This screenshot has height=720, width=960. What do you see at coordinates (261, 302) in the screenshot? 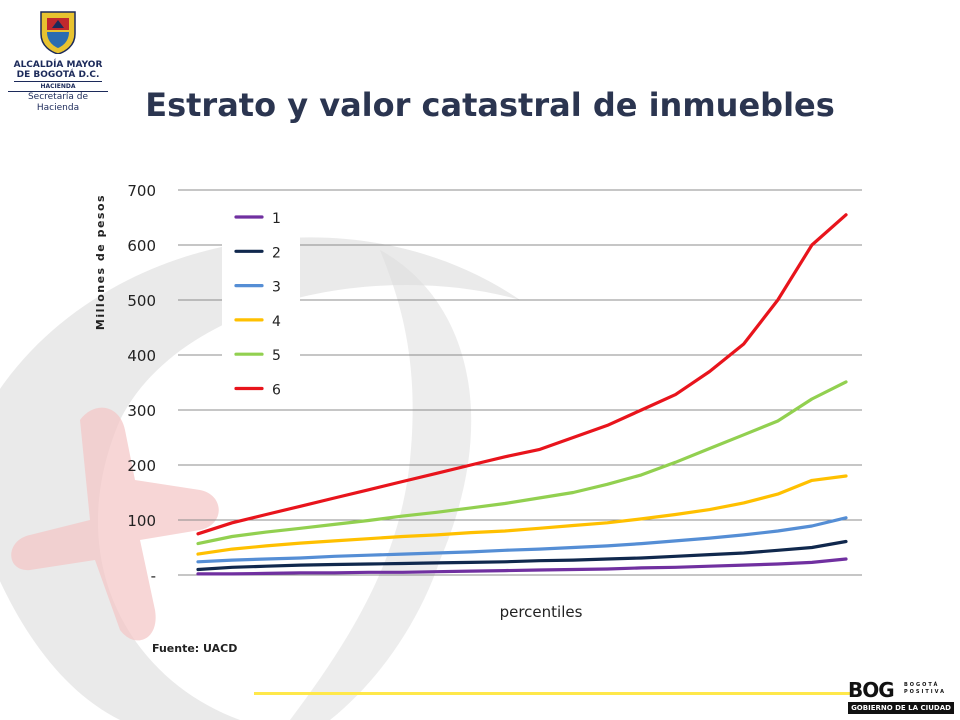
I see `legend-box` at bounding box center [261, 302].